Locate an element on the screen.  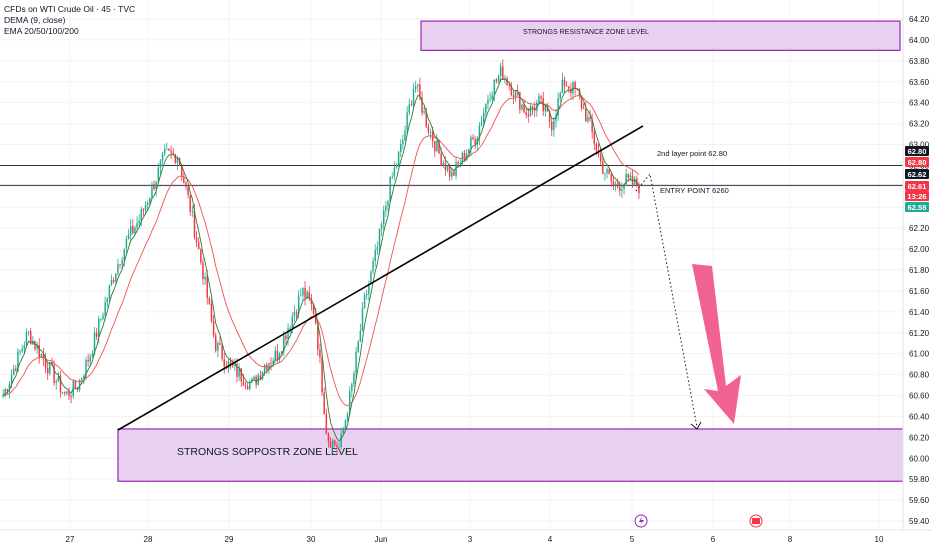
y-tick-label: 63.00 is located at coordinates (919, 145).